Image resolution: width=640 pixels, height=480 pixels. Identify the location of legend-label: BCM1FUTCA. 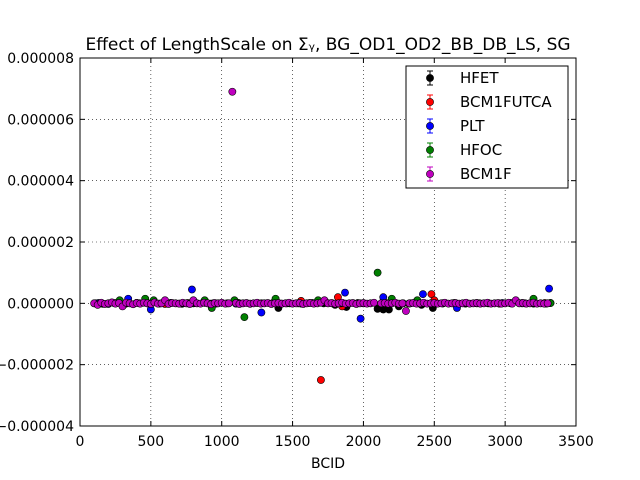
(506, 102).